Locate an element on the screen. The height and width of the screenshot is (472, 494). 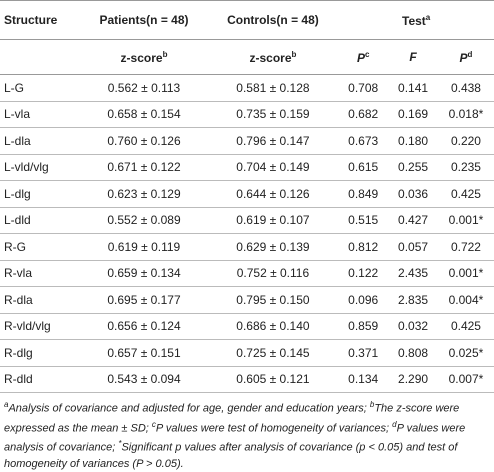
table-cell: 0.695 ± 0.177 is located at coordinates (144, 300).